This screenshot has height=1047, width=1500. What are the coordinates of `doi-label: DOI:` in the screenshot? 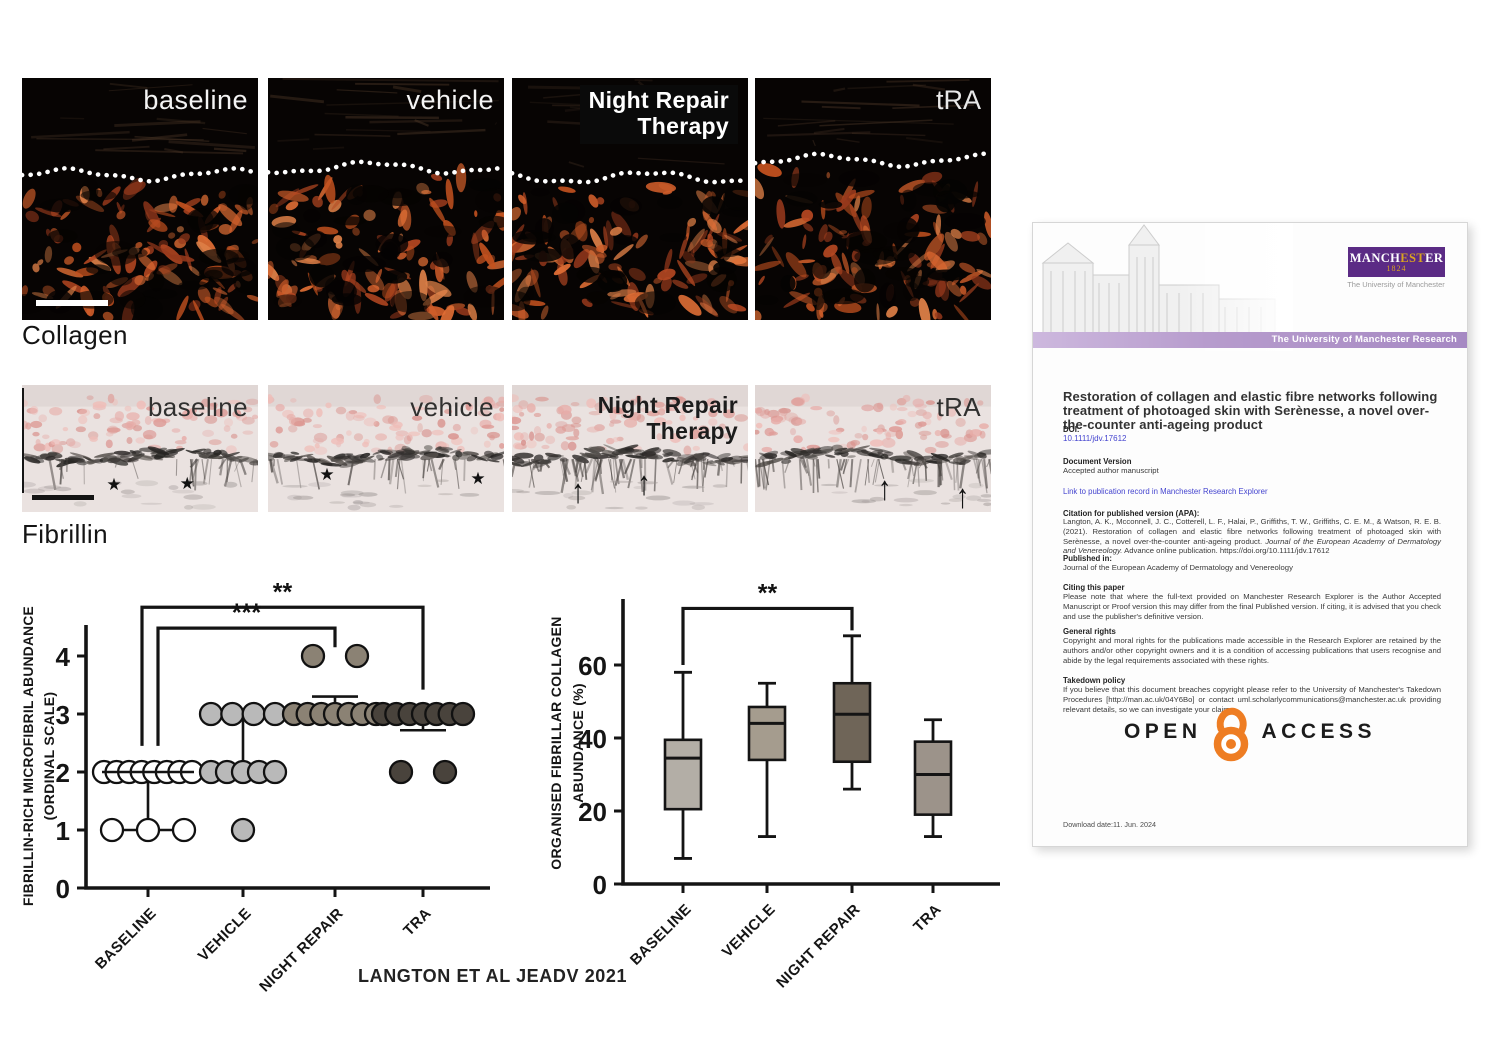 It's located at (1071, 429).